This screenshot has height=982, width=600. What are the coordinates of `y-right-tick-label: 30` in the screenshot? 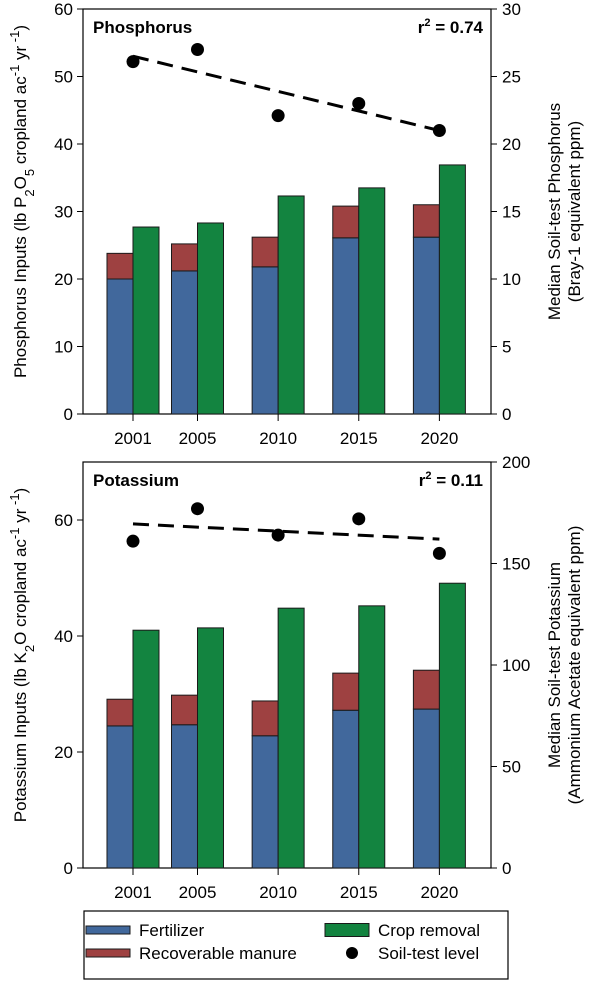 It's located at (511, 9).